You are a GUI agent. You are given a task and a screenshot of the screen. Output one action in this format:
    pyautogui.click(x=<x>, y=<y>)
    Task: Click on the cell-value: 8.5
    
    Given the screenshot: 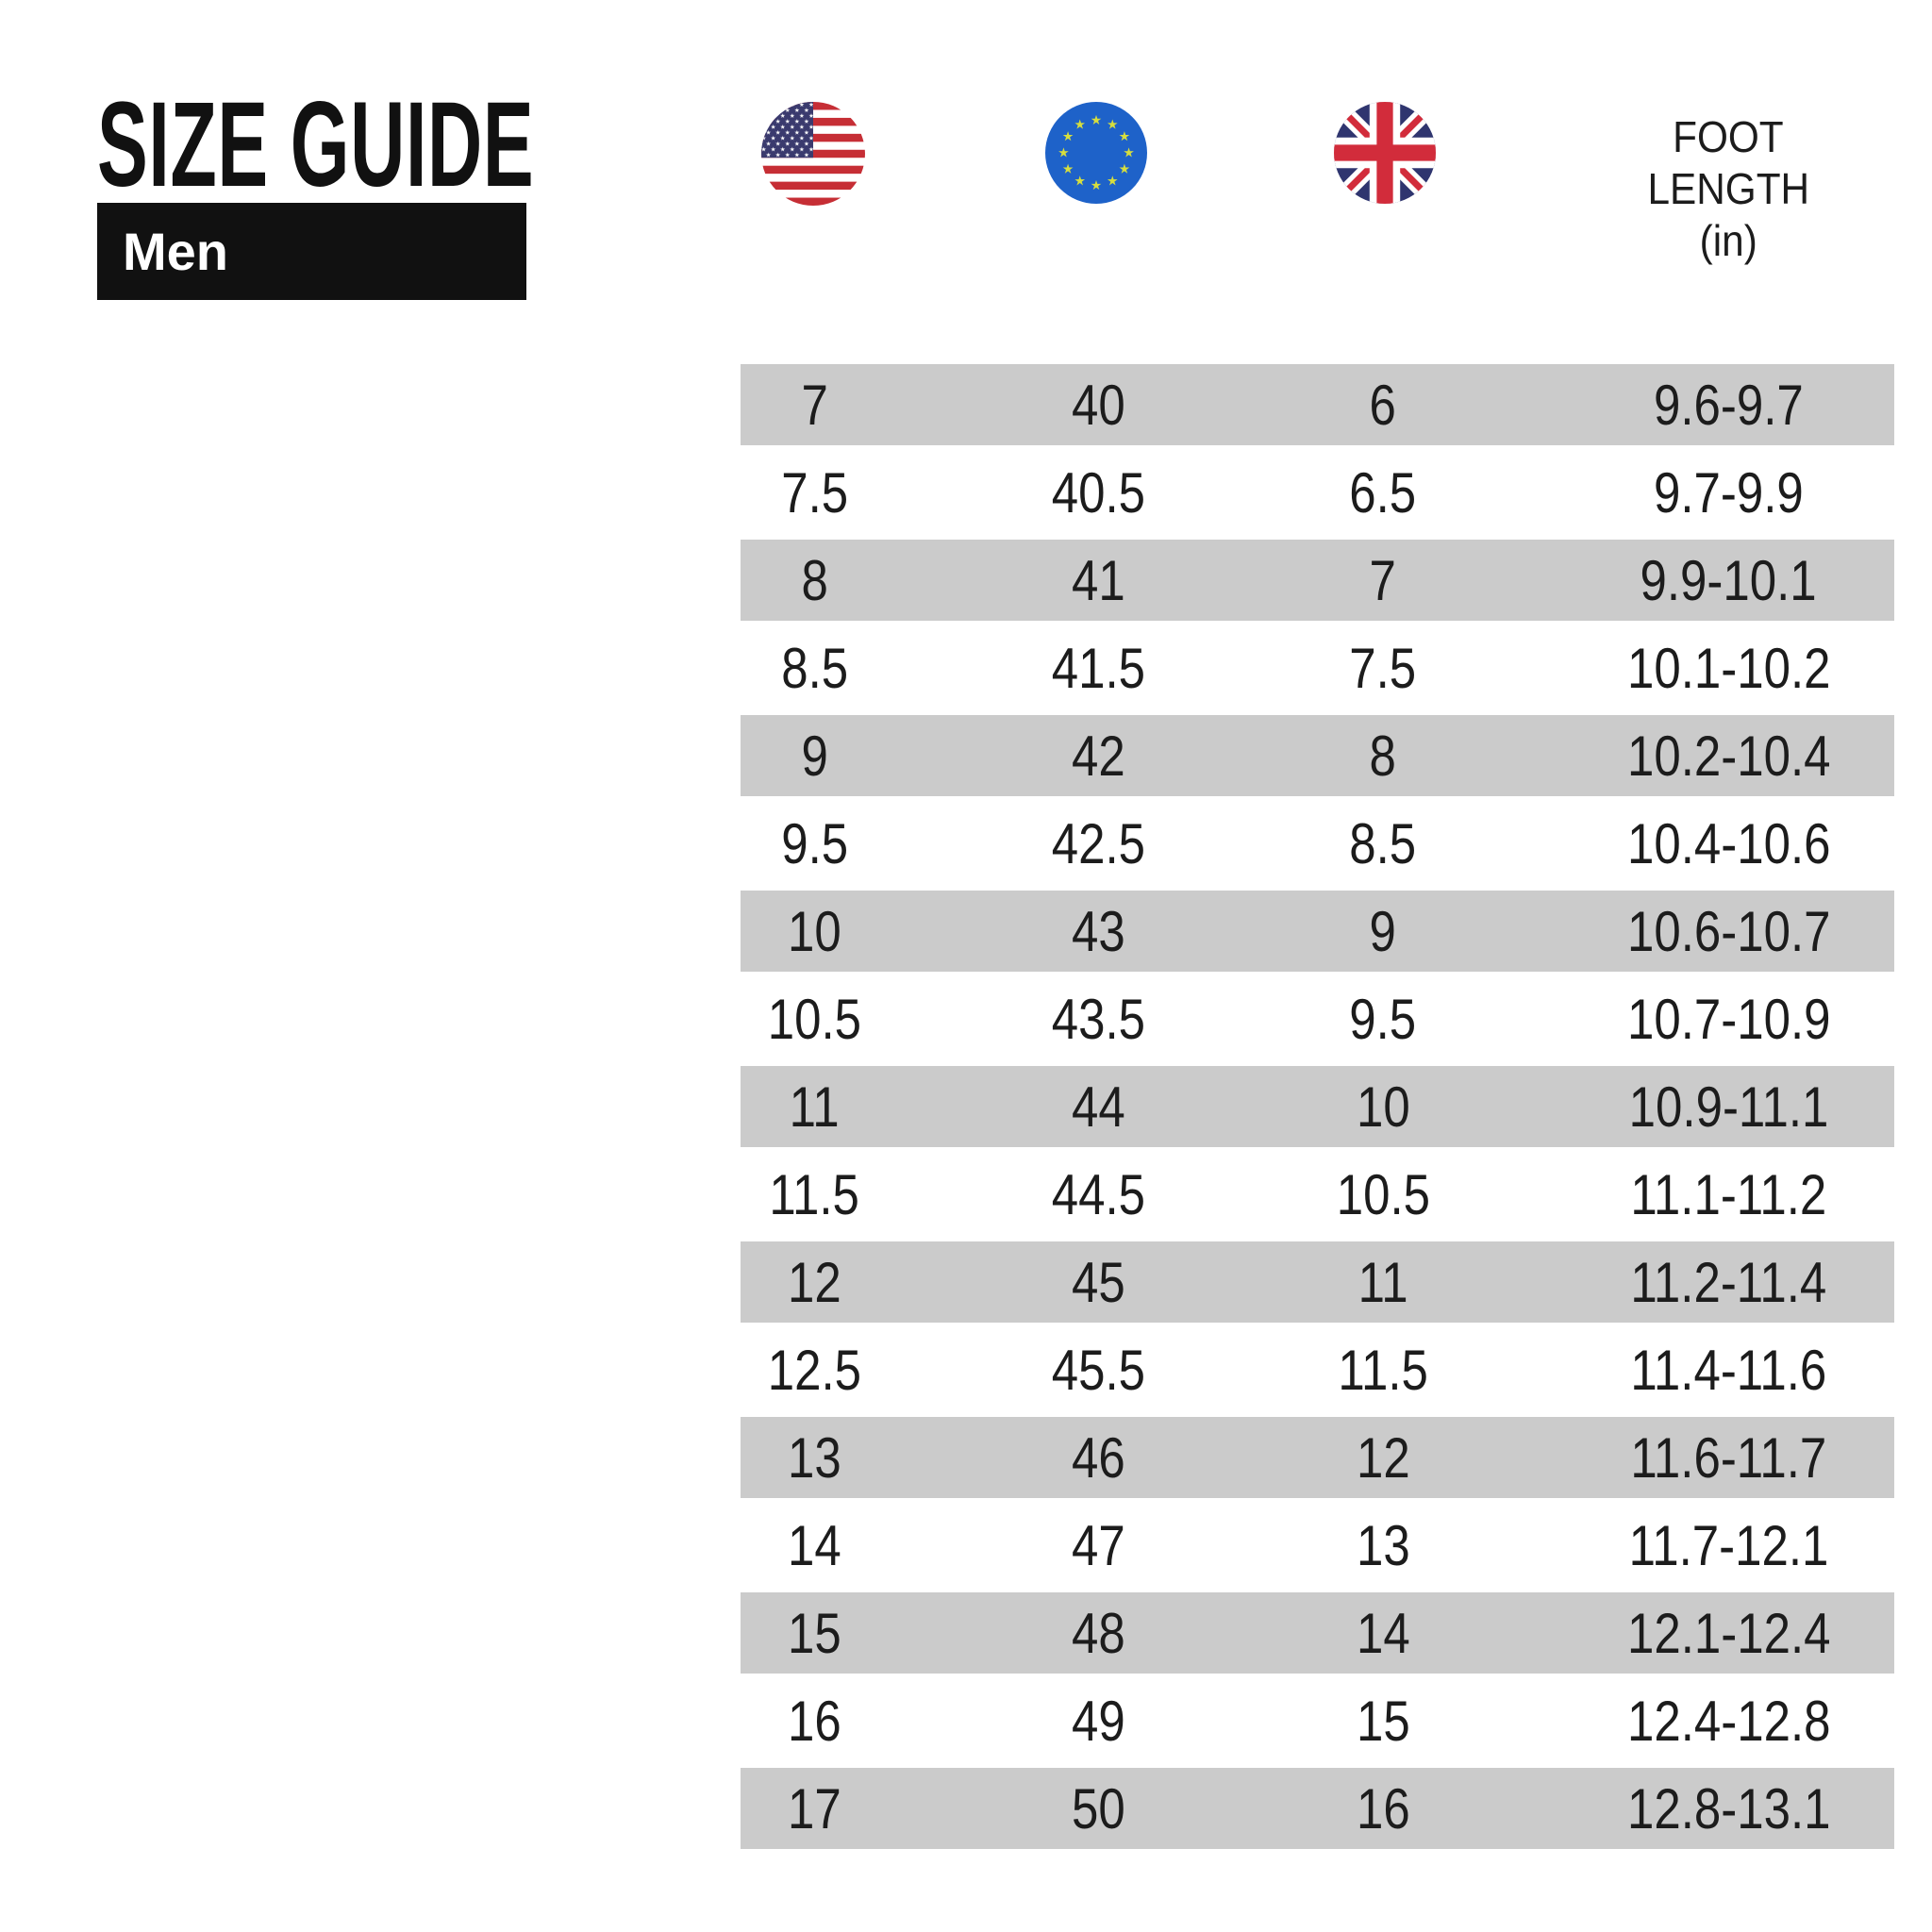 What is the action you would take?
    pyautogui.click(x=1383, y=844)
    